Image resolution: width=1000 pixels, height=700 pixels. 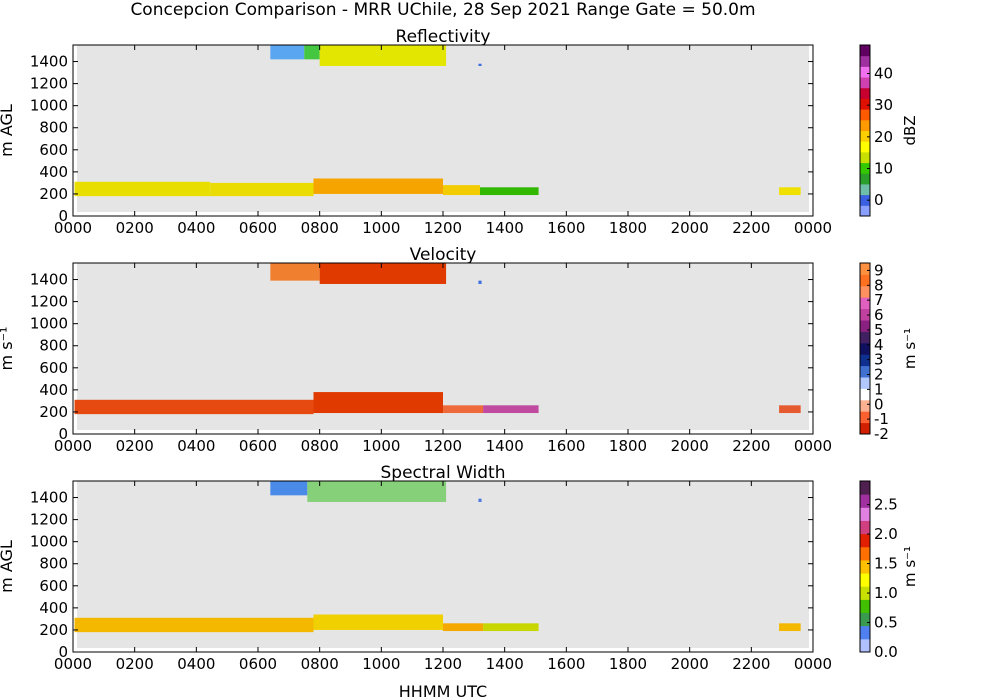 I want to click on x-tick-label: 0000, so click(x=813, y=446).